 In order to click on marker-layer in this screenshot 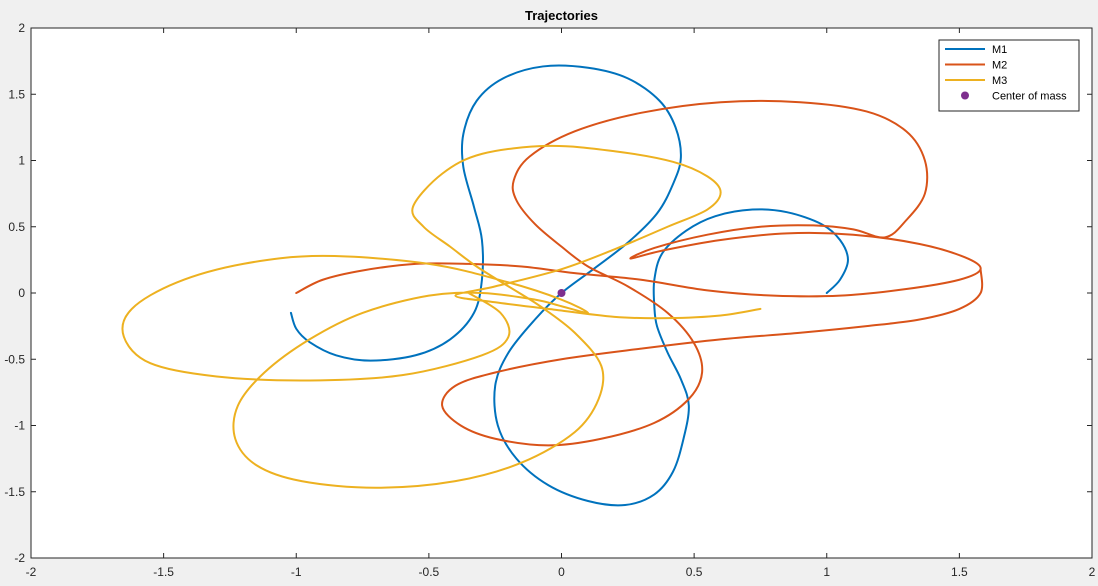, I will do `click(561, 293)`.